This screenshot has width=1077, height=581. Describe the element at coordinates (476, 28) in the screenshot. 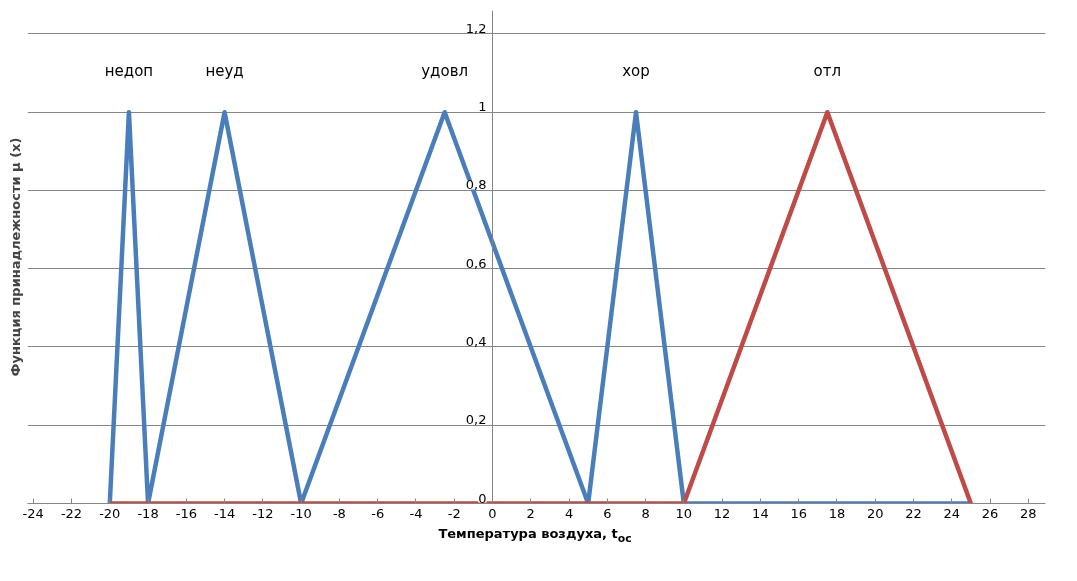

I see `y-tick-label: 1,2` at that location.